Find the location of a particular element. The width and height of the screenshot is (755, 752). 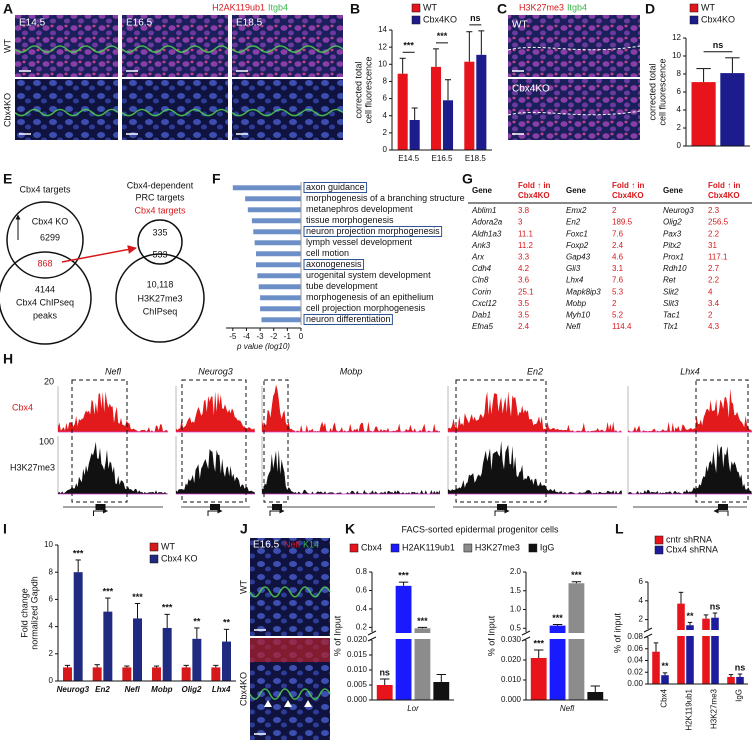

legend-label: Cbx4KO is located at coordinates (718, 19).